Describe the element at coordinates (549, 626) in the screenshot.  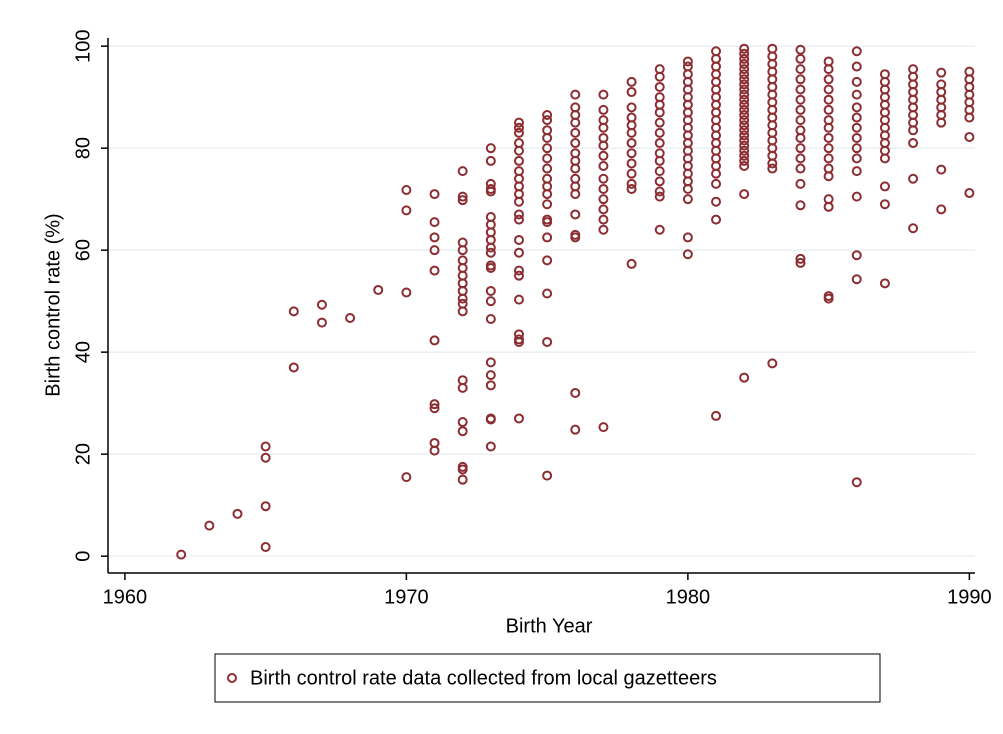
I see `x-axis-label: Birth Year` at that location.